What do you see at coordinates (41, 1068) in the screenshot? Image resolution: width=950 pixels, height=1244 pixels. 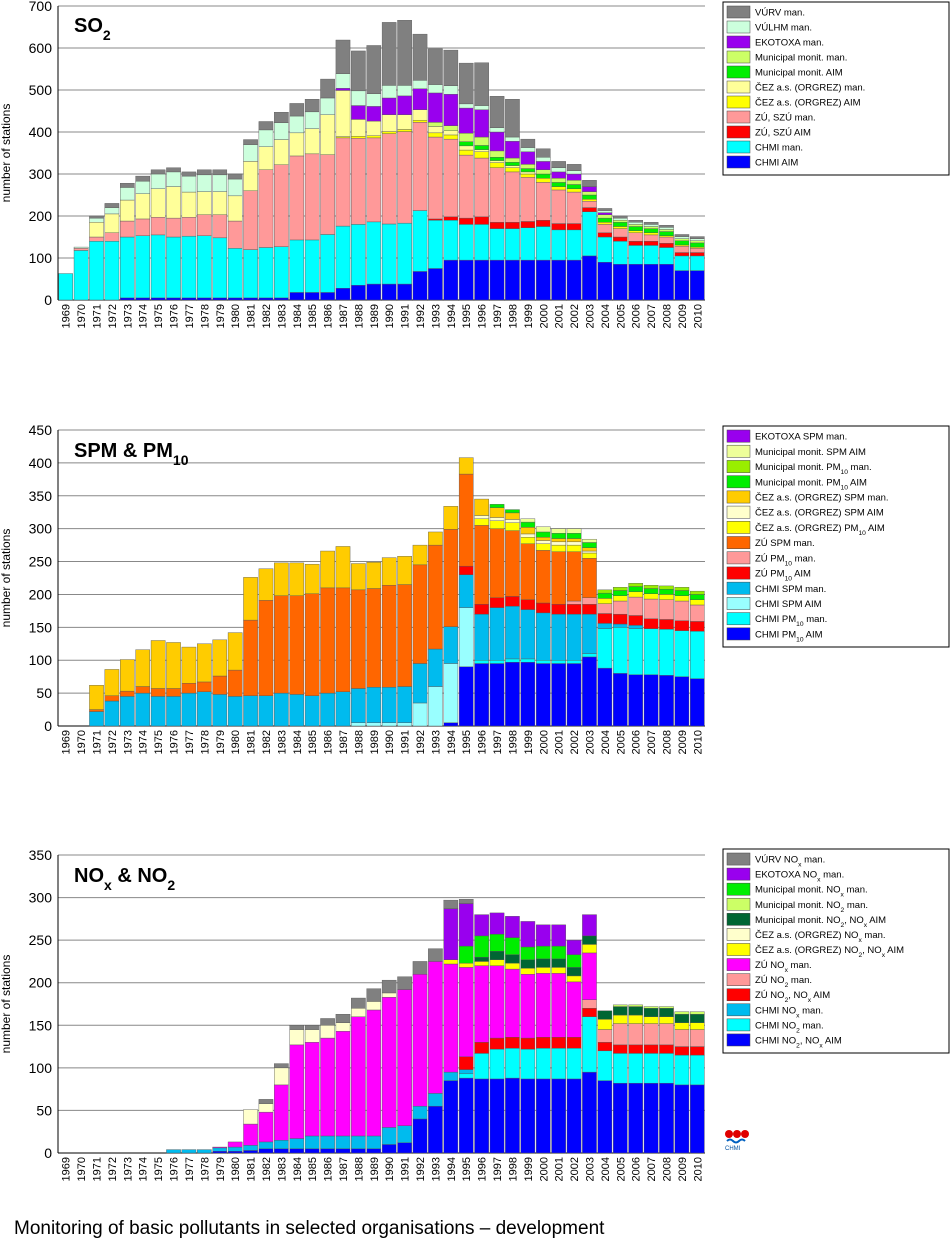 I see `y-tick-label: 100` at bounding box center [41, 1068].